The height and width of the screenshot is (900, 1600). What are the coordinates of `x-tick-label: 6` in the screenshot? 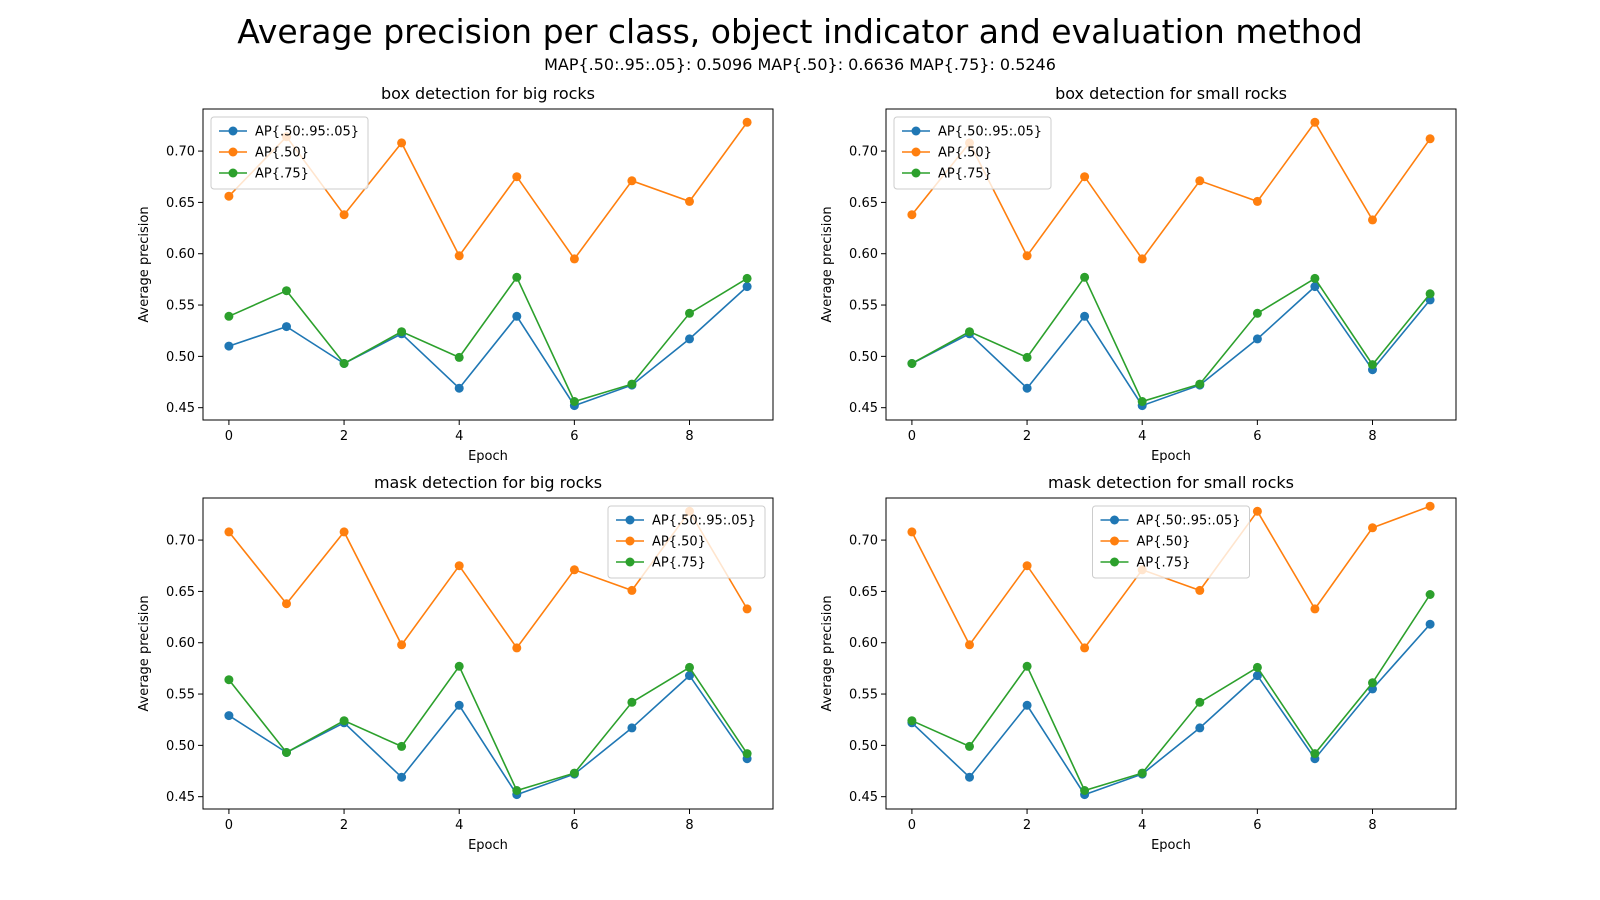 It's located at (1257, 436).